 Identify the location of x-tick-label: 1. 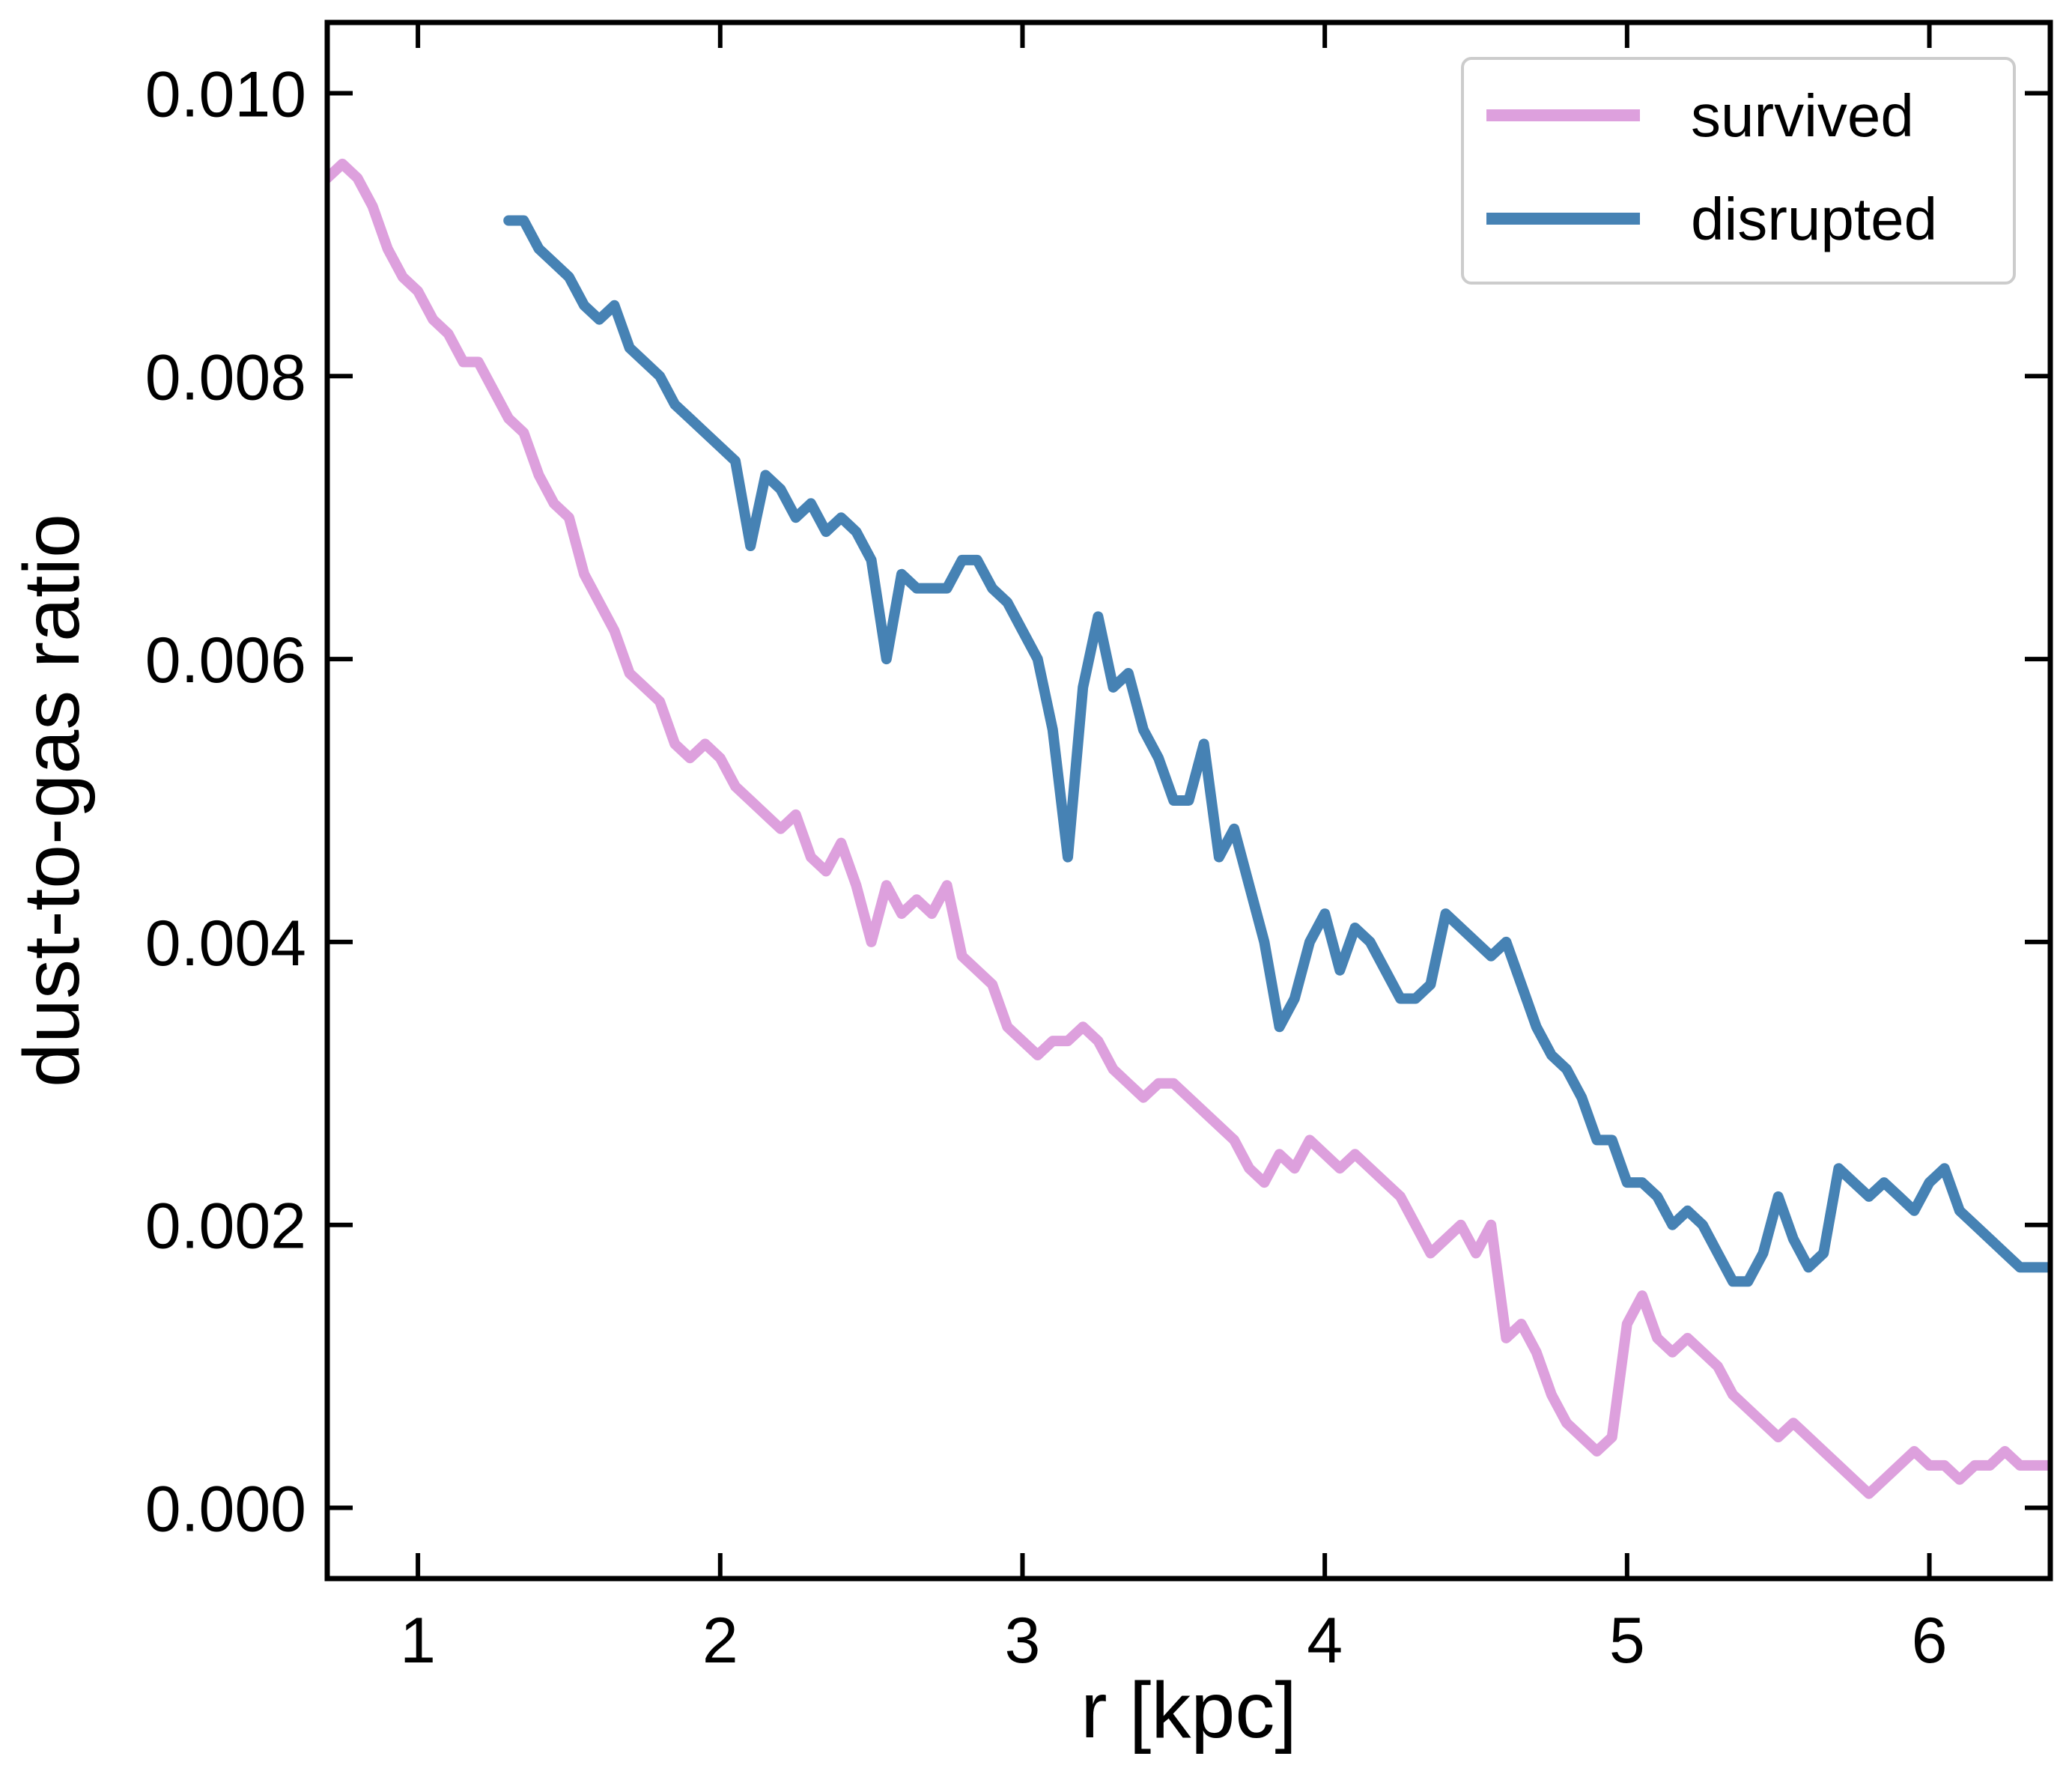
(418, 1641).